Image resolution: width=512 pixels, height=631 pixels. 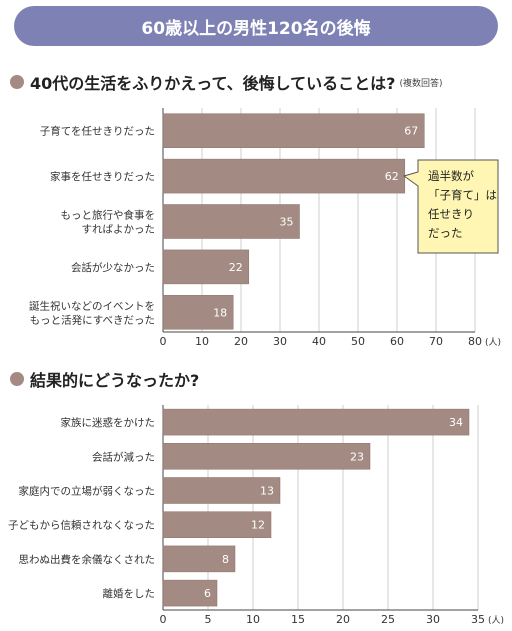 What do you see at coordinates (478, 619) in the screenshot?
I see `tick-label: 35` at bounding box center [478, 619].